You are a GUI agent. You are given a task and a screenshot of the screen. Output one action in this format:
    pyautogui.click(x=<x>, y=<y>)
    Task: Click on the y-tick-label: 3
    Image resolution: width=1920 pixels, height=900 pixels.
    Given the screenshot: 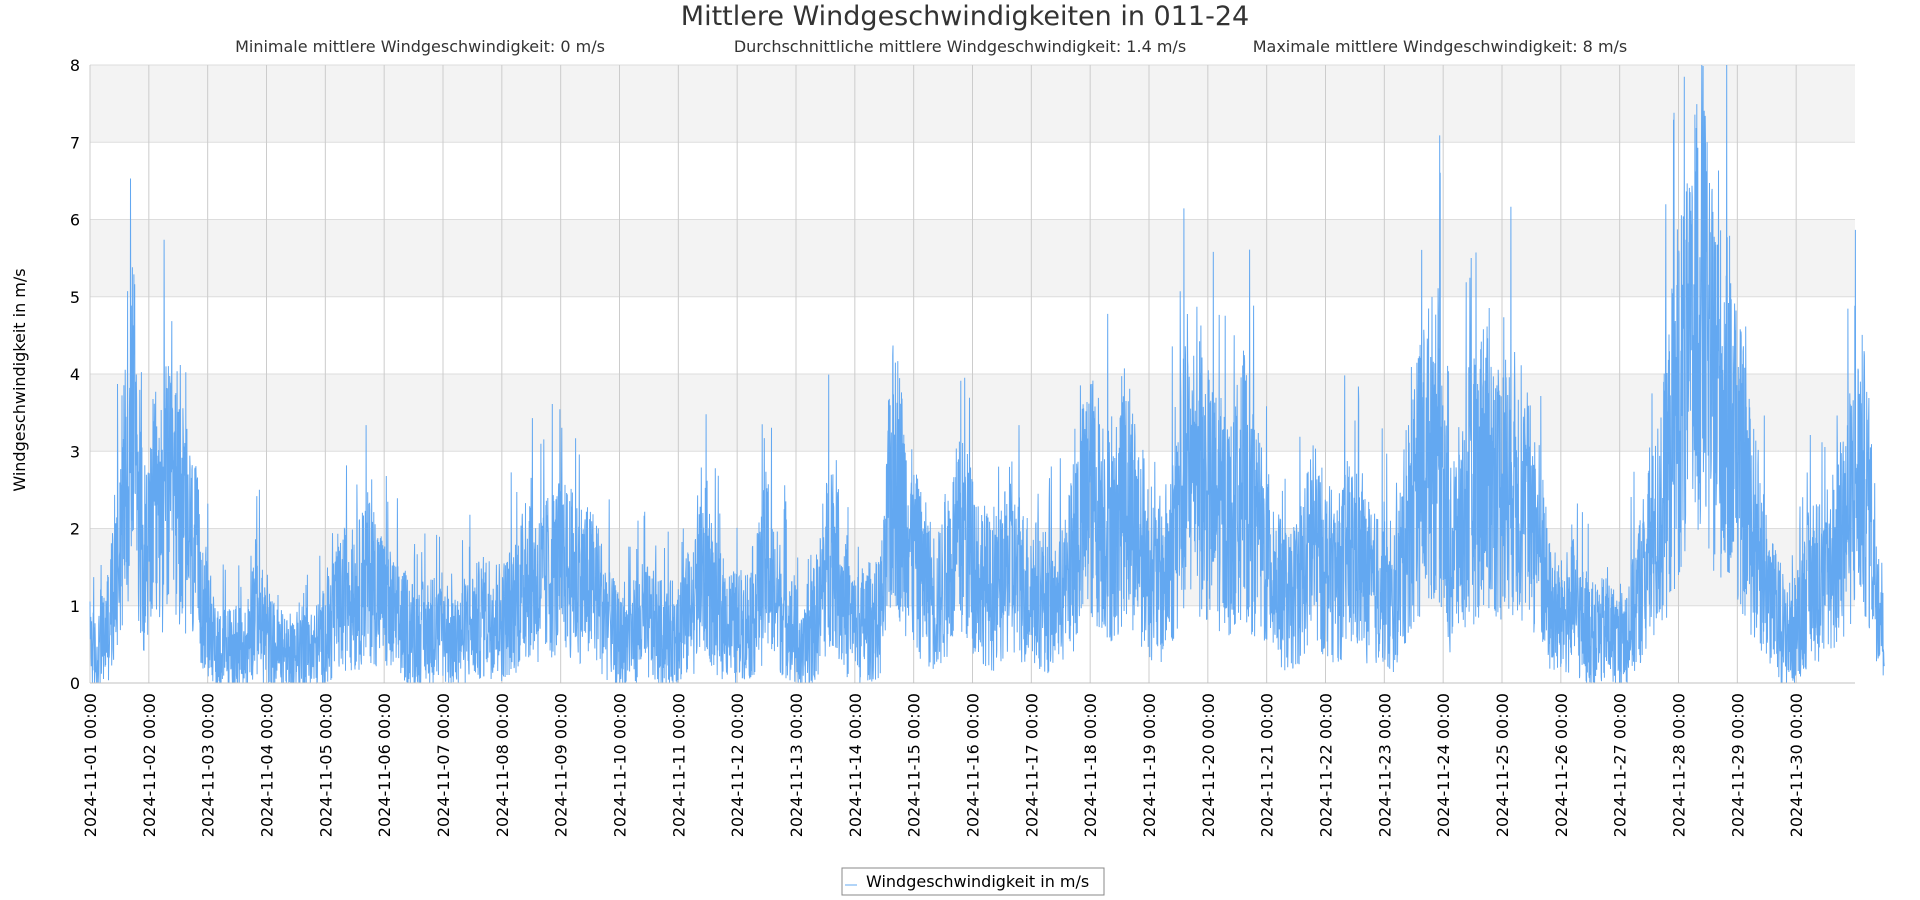 What is the action you would take?
    pyautogui.click(x=75, y=451)
    